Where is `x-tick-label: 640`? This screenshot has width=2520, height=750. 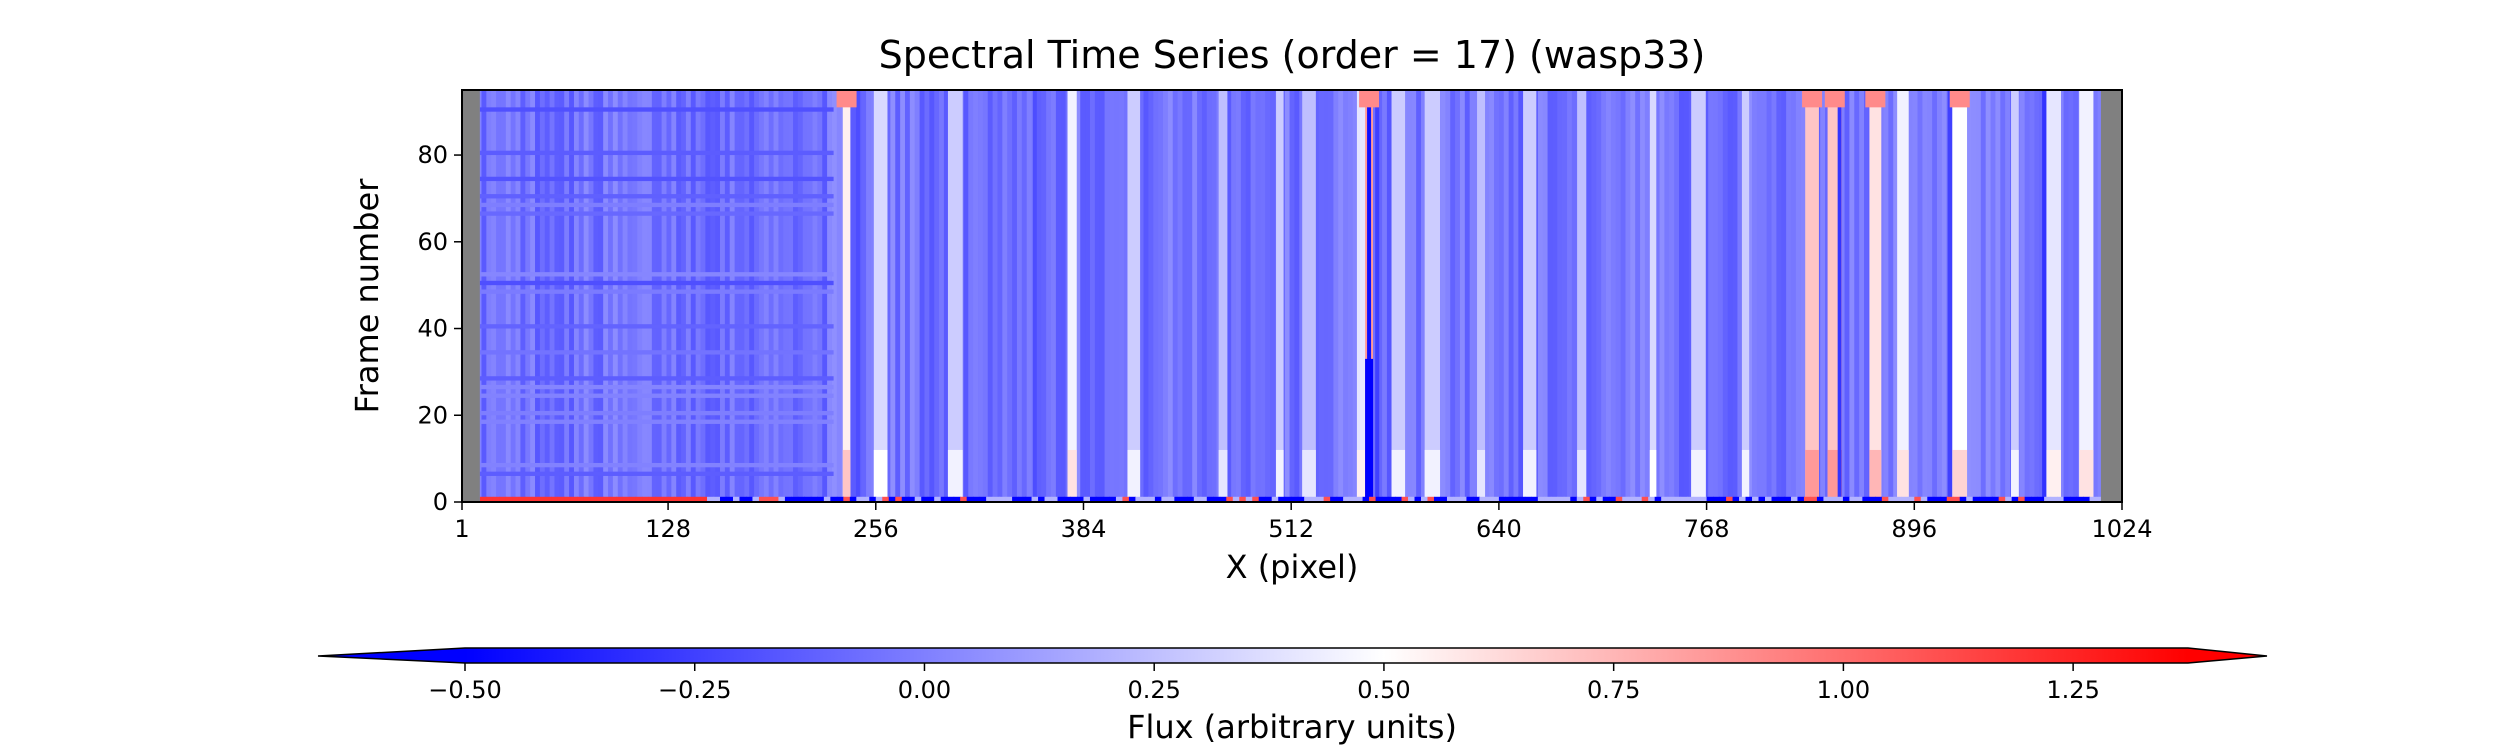
x-tick-label: 640 is located at coordinates (1499, 529).